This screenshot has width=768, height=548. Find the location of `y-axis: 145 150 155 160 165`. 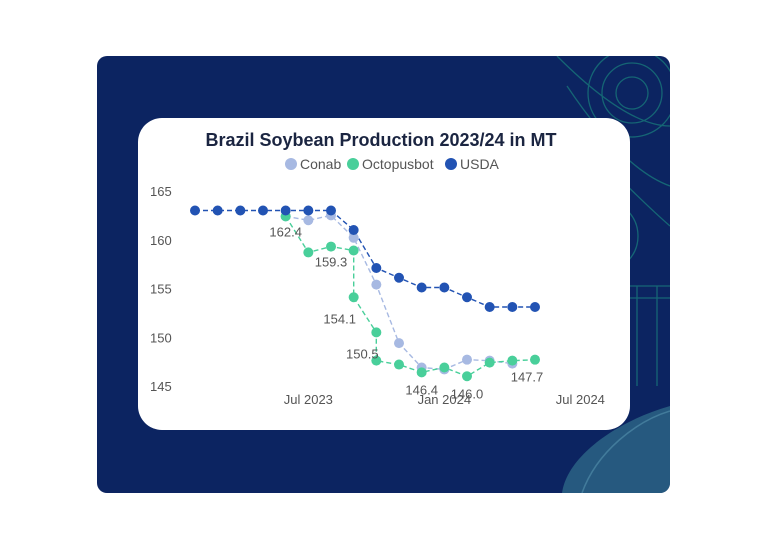

y-axis: 145 150 155 160 165 is located at coordinates (161, 289).